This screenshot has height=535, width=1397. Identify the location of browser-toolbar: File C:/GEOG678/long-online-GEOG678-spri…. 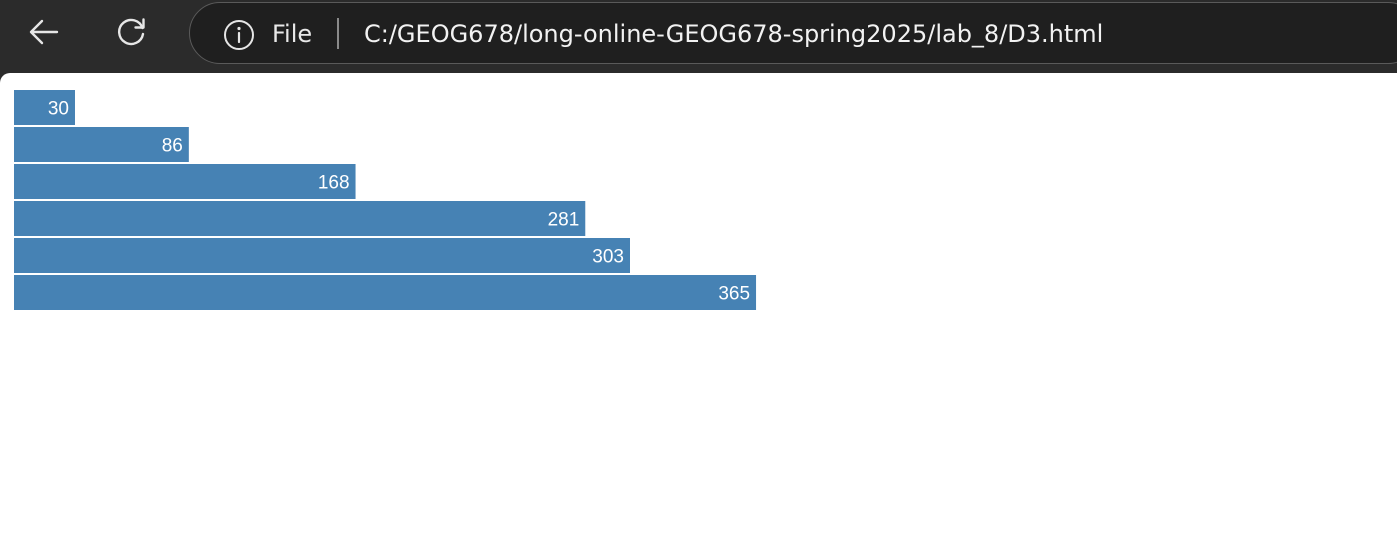
(698, 36).